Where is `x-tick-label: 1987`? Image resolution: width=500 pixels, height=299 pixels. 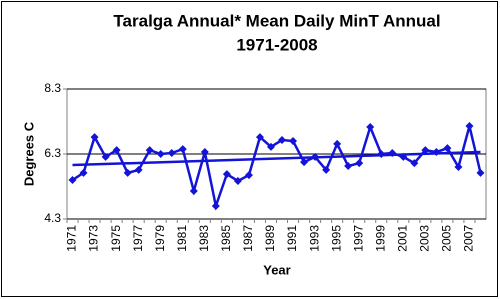
x-tick-label: 1987 is located at coordinates (248, 238).